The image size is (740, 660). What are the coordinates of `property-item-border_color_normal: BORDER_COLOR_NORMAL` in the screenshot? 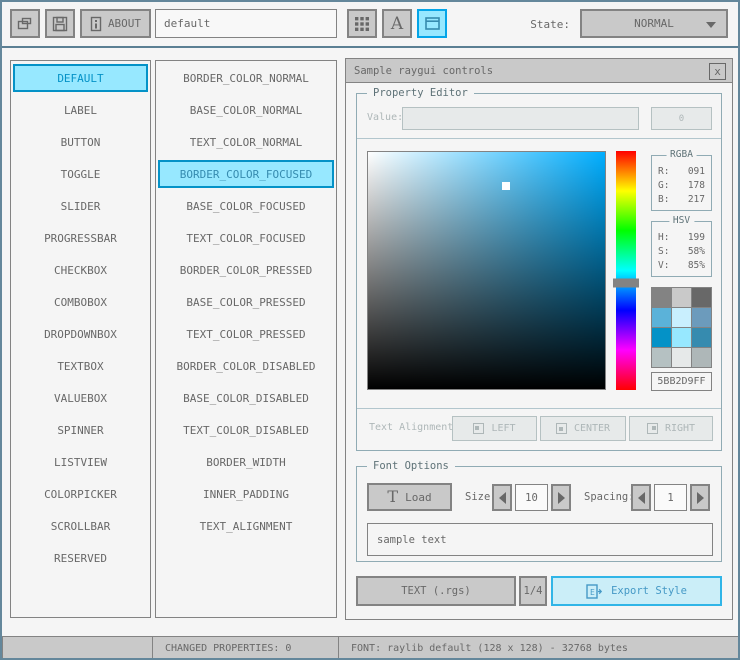 It's located at (246, 78).